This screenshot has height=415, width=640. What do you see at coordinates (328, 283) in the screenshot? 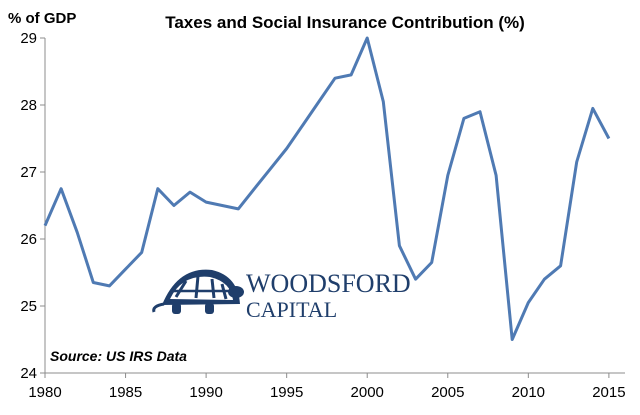
I see `logo-line-woodsford: WOODSFORD` at bounding box center [328, 283].